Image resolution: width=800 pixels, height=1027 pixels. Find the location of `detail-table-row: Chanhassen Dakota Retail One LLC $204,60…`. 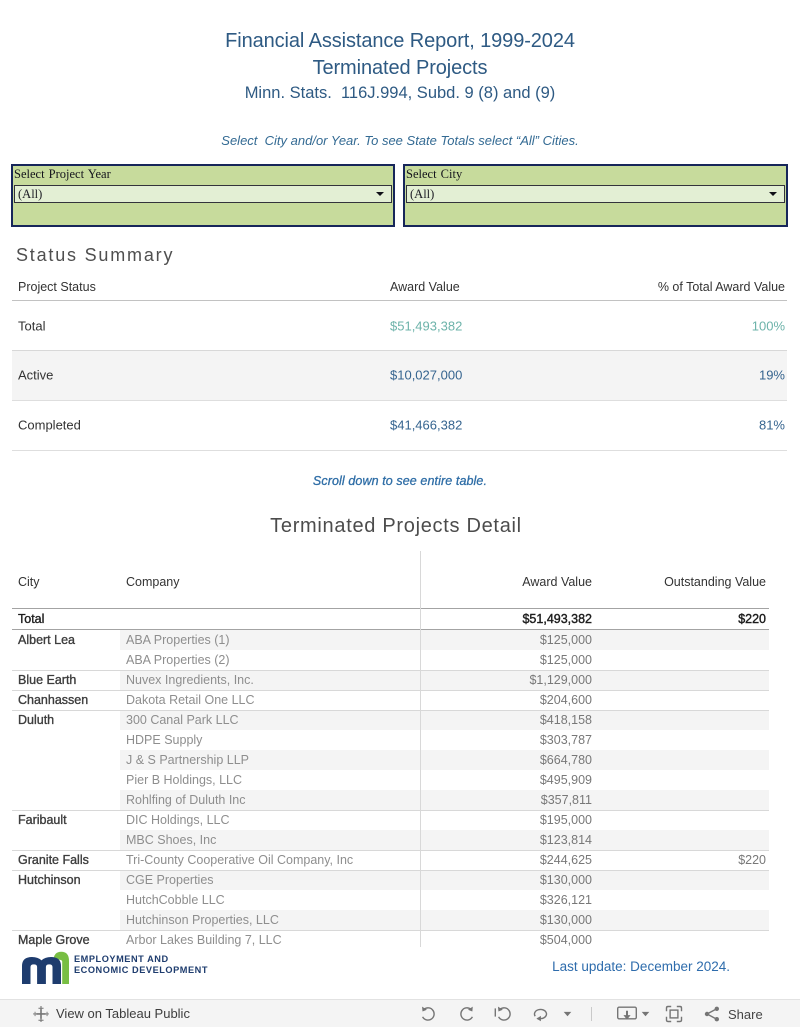

detail-table-row: Chanhassen Dakota Retail One LLC $204,60… is located at coordinates (390, 700).